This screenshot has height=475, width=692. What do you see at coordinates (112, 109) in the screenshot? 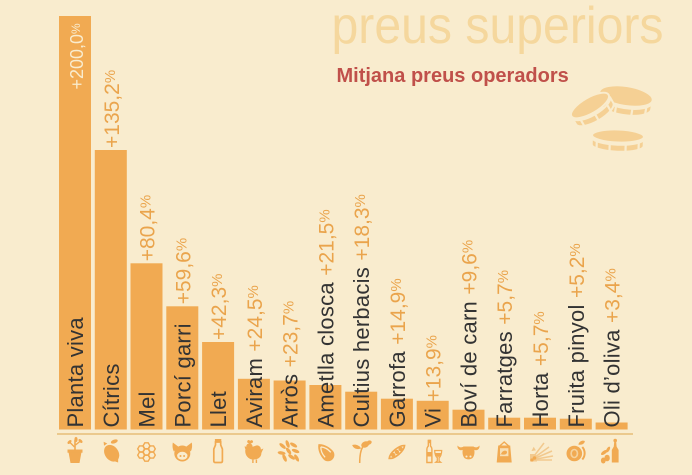
I see `svg-text: +135,2%` at bounding box center [112, 109].